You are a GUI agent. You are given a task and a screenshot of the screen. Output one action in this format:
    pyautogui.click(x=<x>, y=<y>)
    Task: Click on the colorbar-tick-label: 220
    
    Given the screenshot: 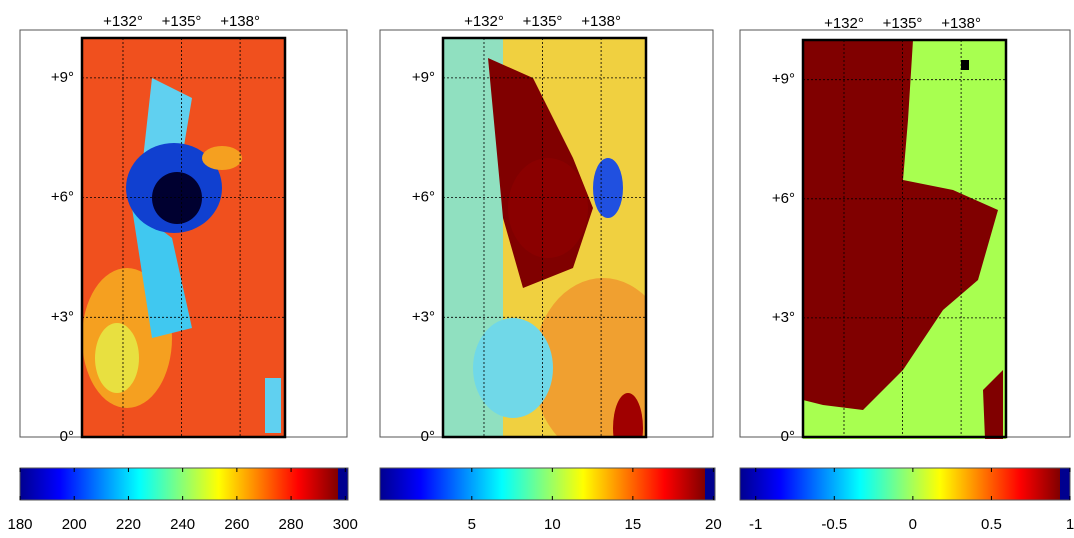 What is the action you would take?
    pyautogui.click(x=128, y=524)
    